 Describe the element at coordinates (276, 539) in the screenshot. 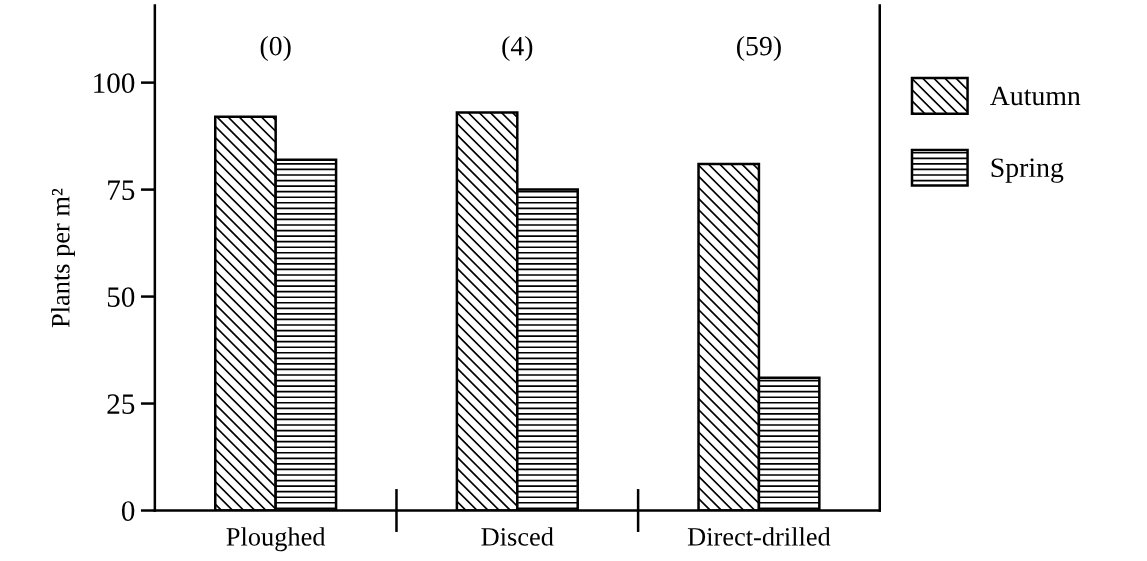

I see `x-tick-label: Ploughed` at that location.